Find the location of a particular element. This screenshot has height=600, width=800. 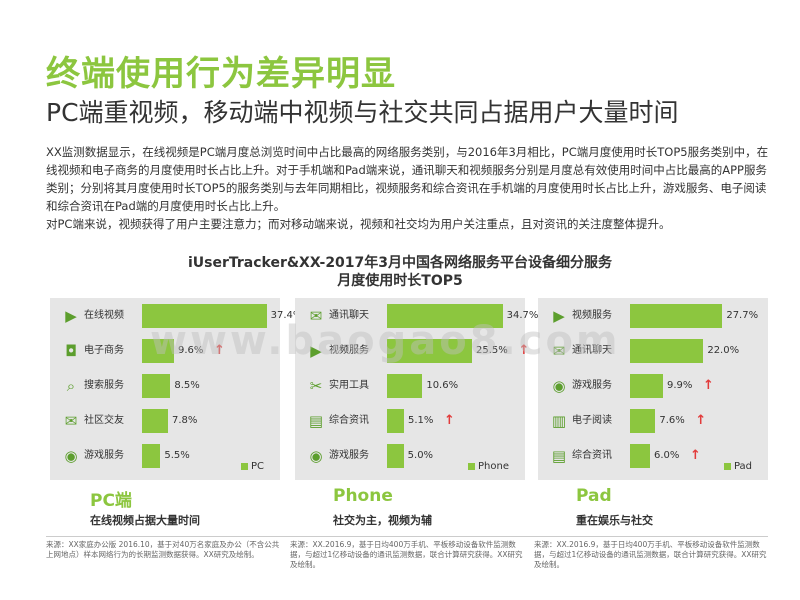

chart-row: ▤ 综合资讯 6.0% ↑ is located at coordinates (653, 456).